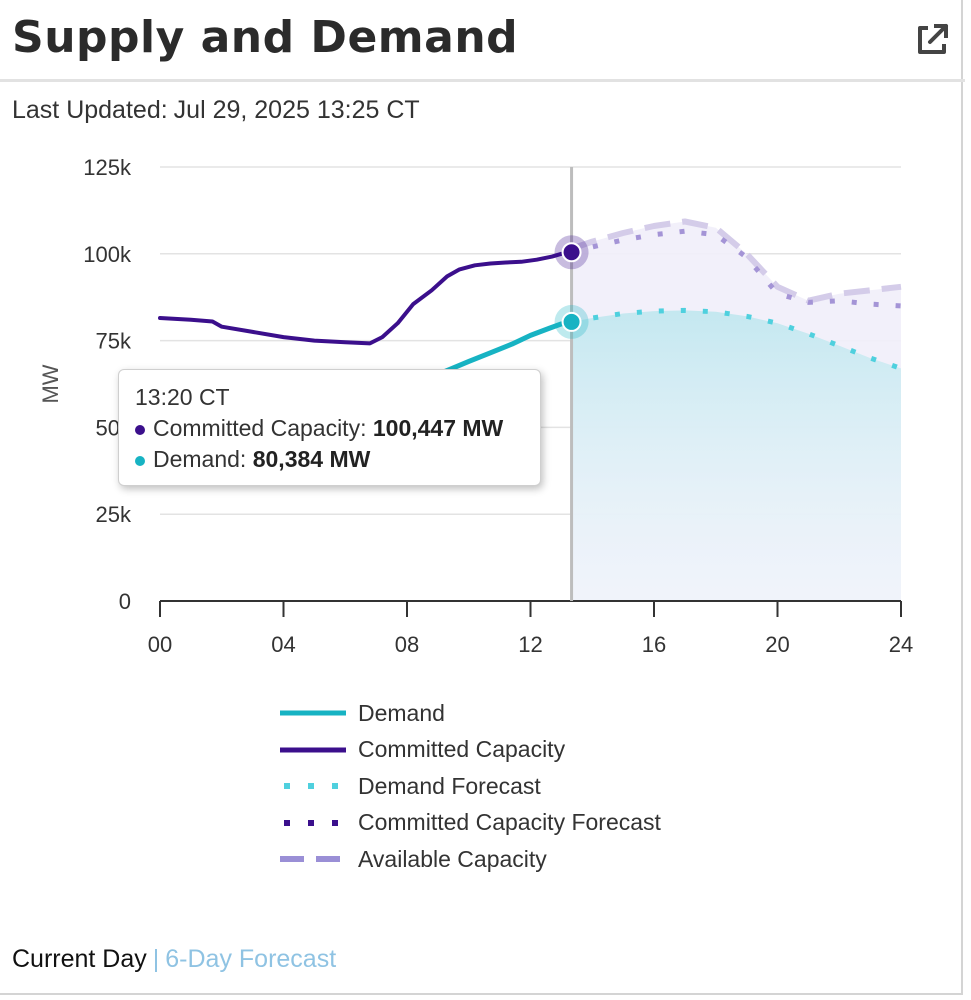  Describe the element at coordinates (313, 859) in the screenshot. I see `legend-swatch-available-capacity` at that location.